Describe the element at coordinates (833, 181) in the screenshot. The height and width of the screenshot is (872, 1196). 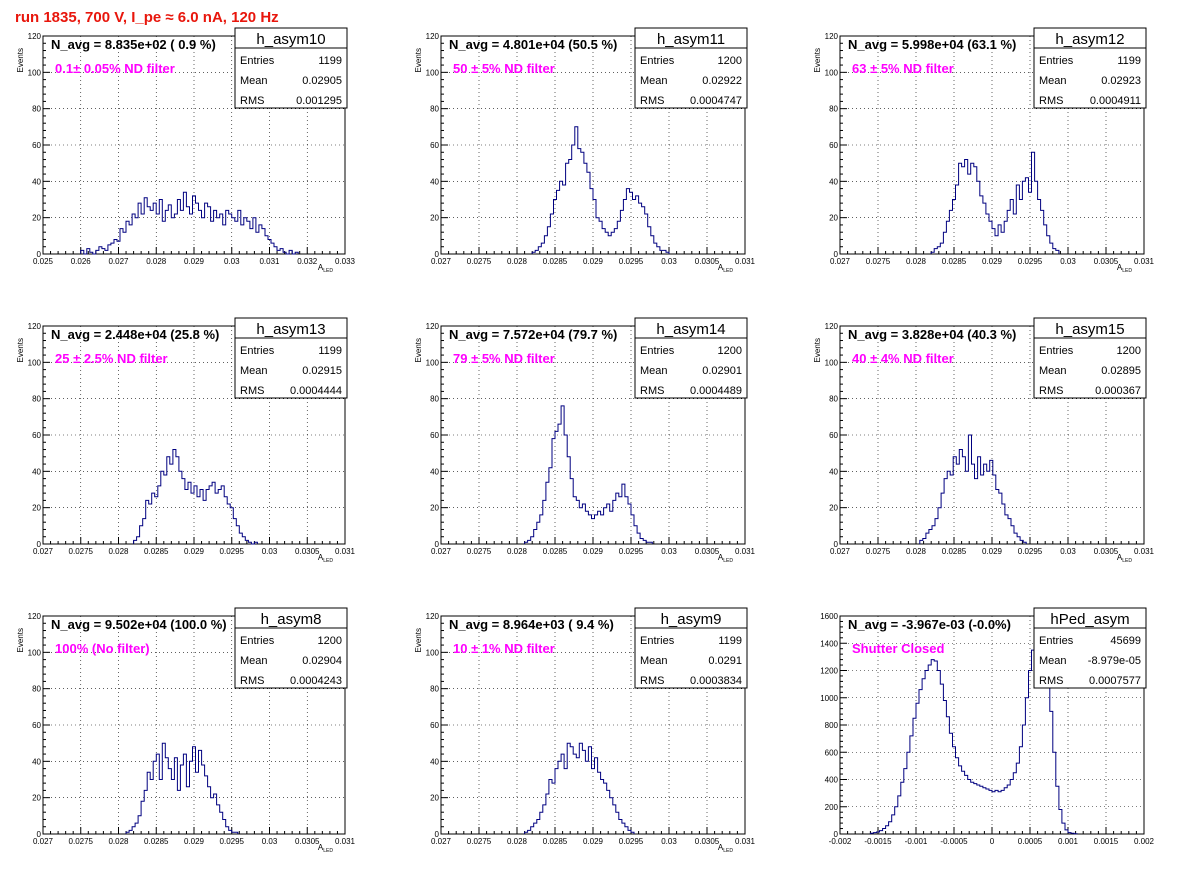
I see `y-tick-label: 40` at that location.